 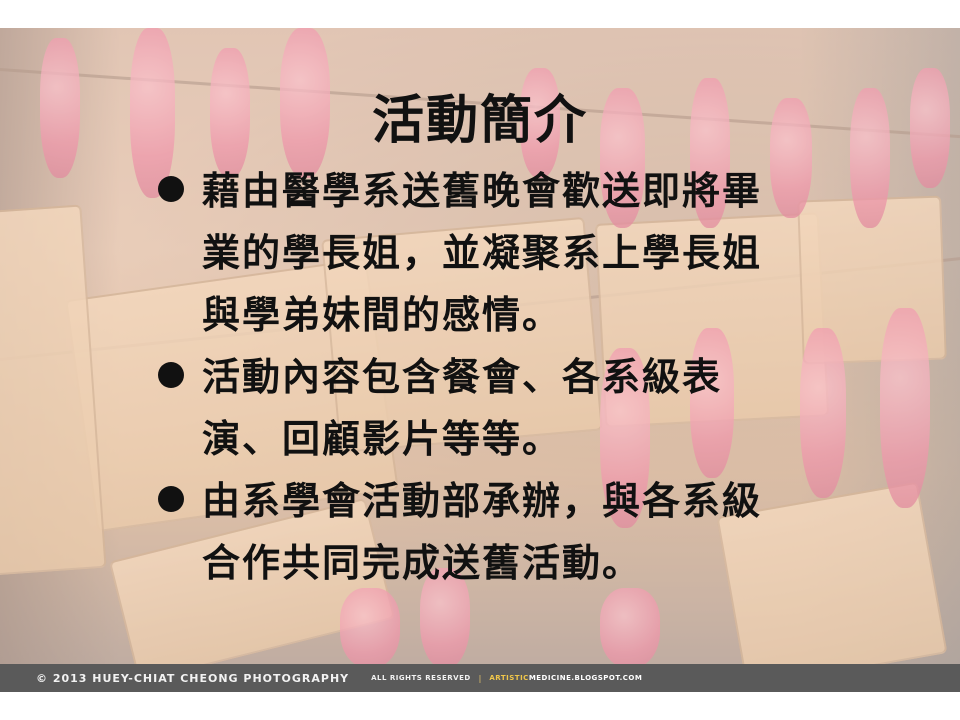 I want to click on blog-url-rest: MEDICINE.BLOGSPOT.COM, so click(x=585, y=678).